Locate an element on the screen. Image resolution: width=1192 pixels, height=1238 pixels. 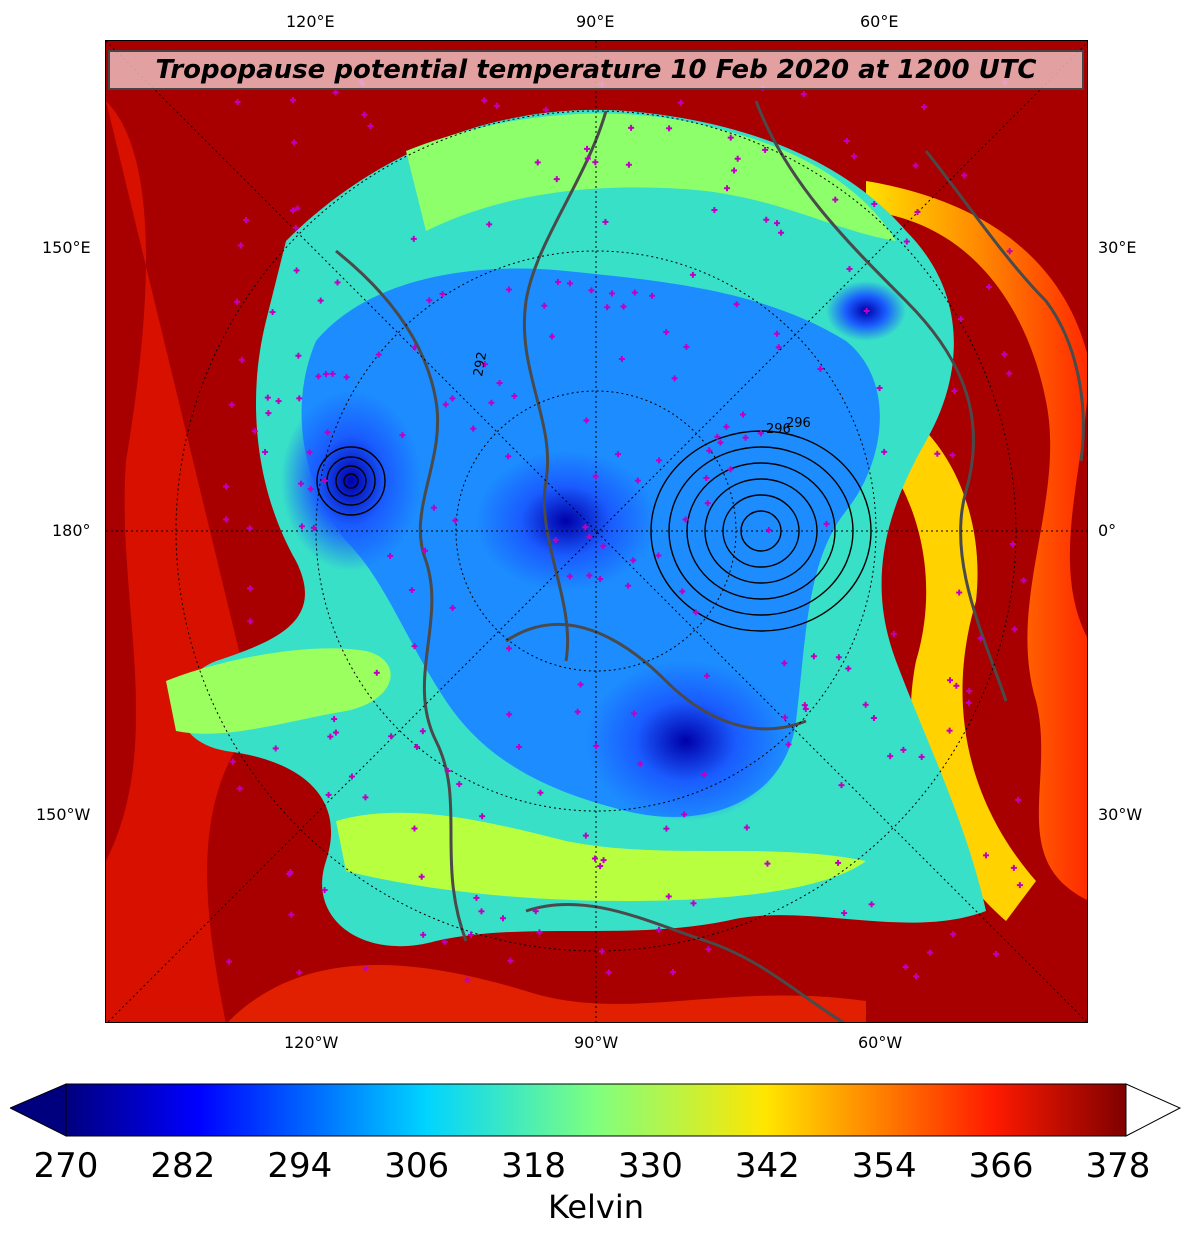
colorbar is located at coordinates (596, 1110).